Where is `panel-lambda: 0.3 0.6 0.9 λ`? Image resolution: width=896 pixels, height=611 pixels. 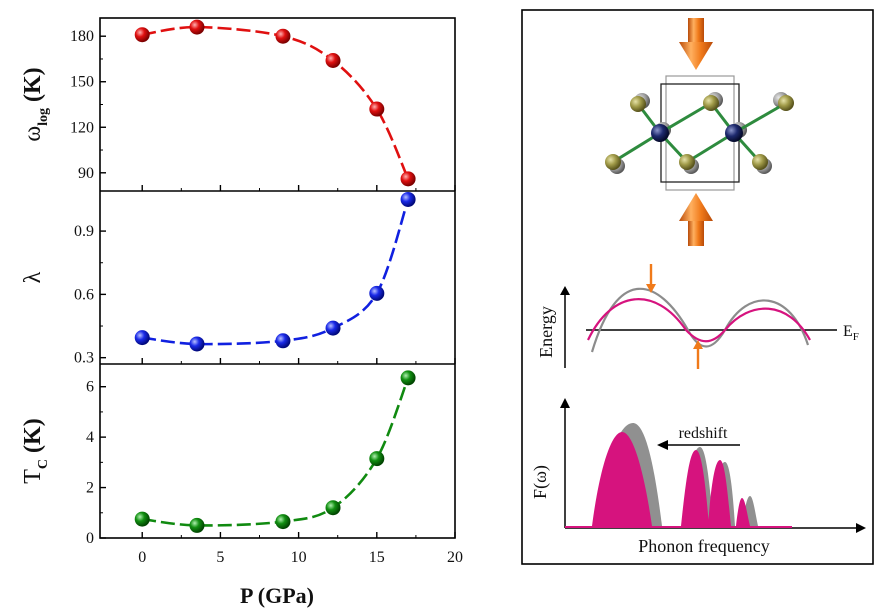 panel-lambda: 0.3 0.6 0.9 λ is located at coordinates (238, 279).